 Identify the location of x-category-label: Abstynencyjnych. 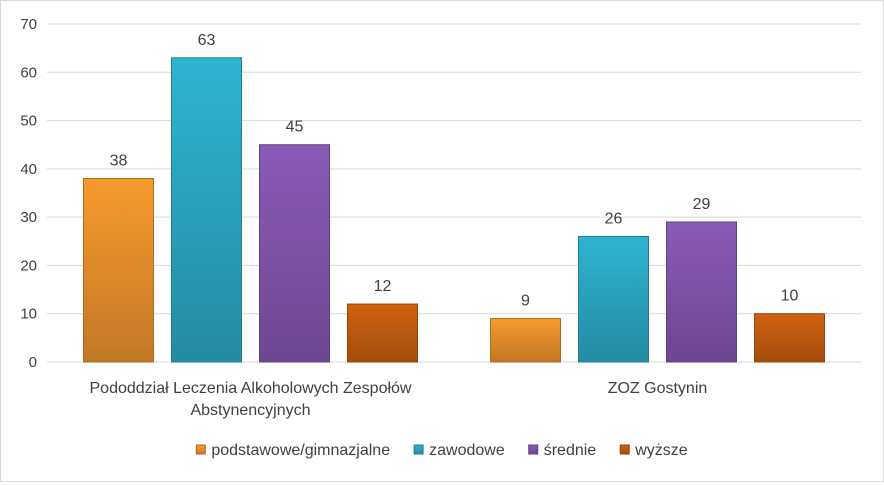
(250, 410).